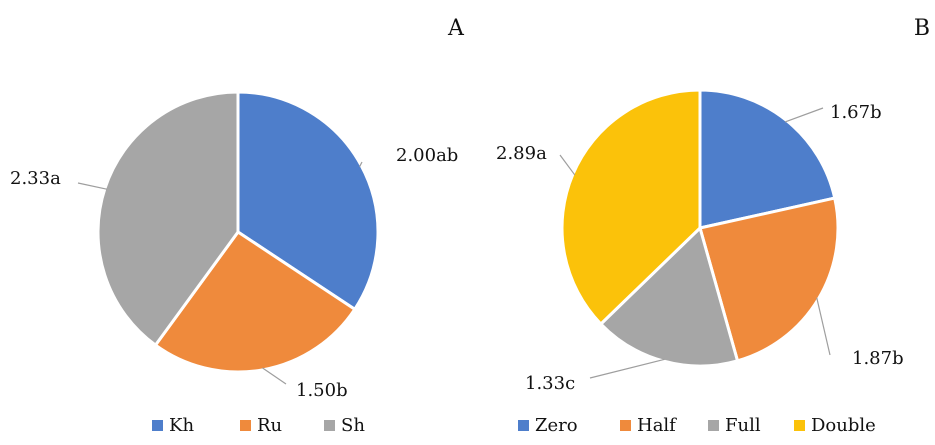  What do you see at coordinates (567, 165) in the screenshot?
I see `pie-b-leader-double` at bounding box center [567, 165].